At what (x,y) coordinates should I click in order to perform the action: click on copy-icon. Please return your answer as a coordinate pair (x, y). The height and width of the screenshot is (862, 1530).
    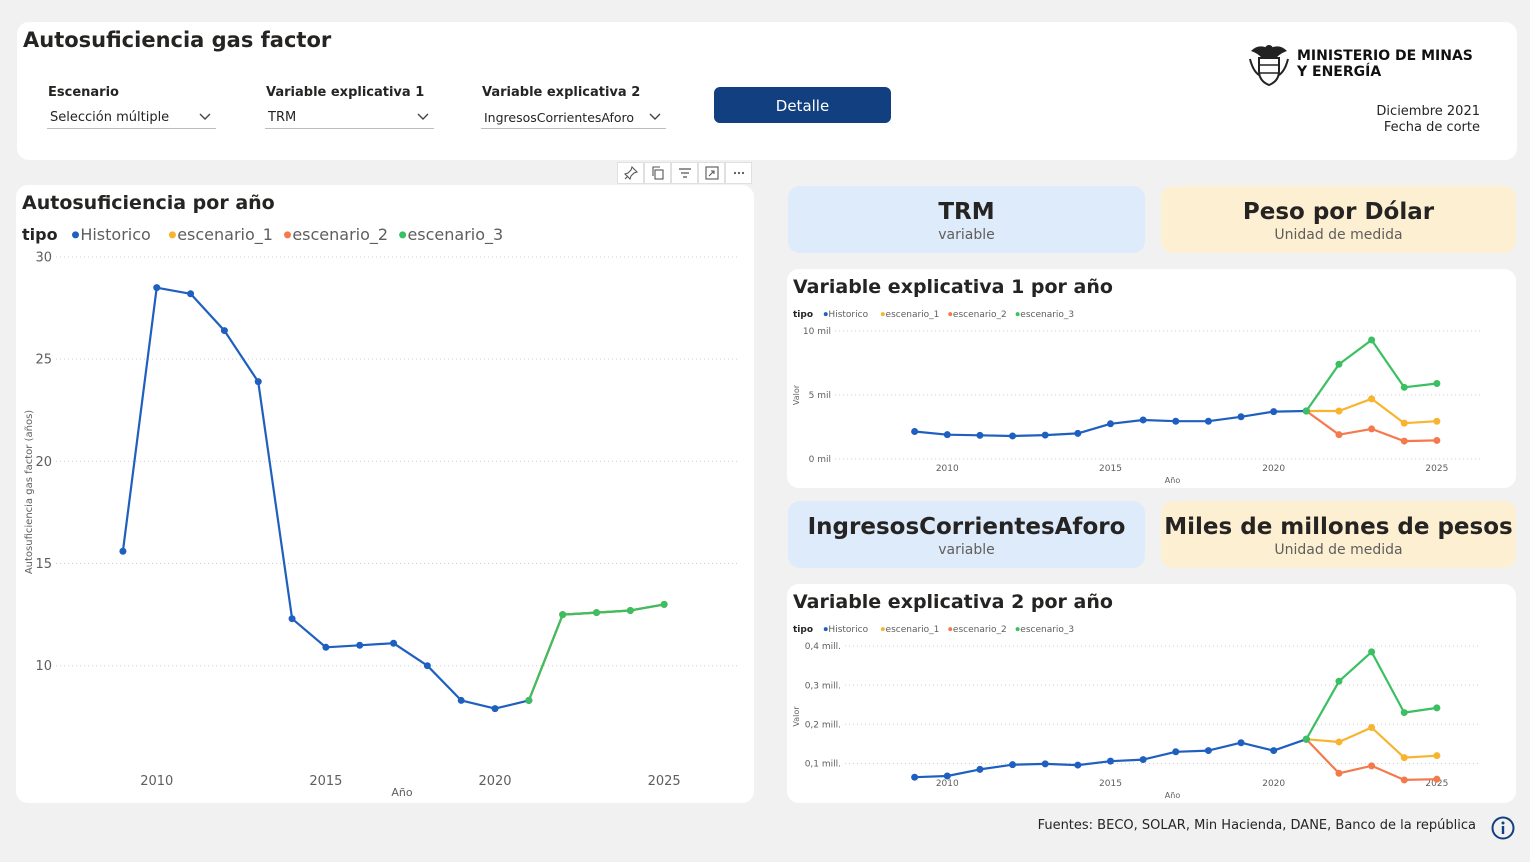
    Looking at the image, I should click on (657, 173).